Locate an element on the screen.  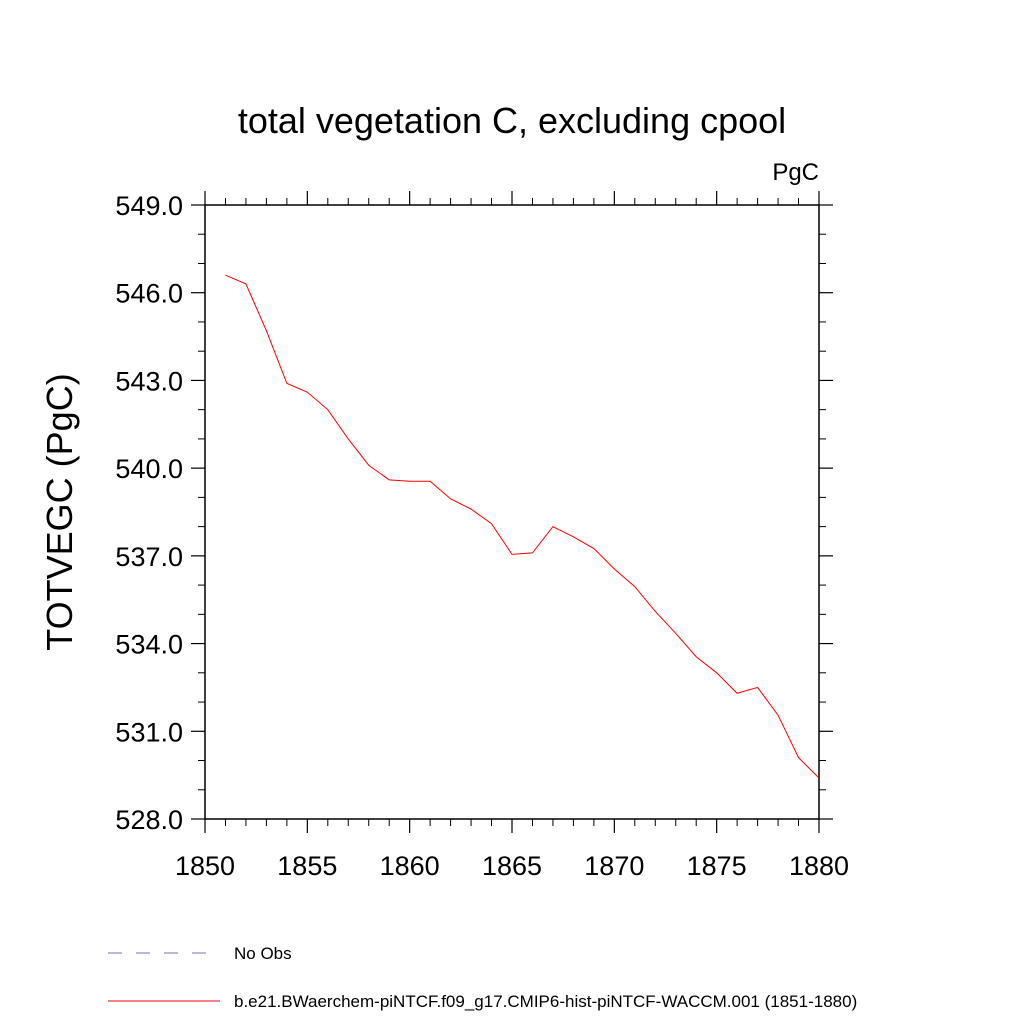
y-axis-label: TOTVEGC (PgC) is located at coordinates (59, 511).